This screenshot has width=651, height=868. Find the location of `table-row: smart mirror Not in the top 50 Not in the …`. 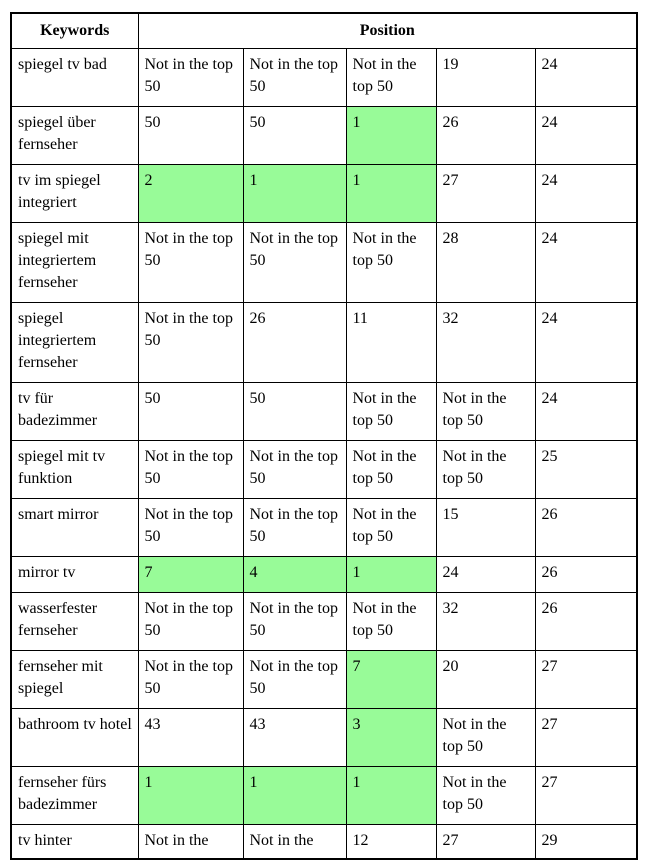

table-row: smart mirror Not in the top 50 Not in the … is located at coordinates (324, 527).